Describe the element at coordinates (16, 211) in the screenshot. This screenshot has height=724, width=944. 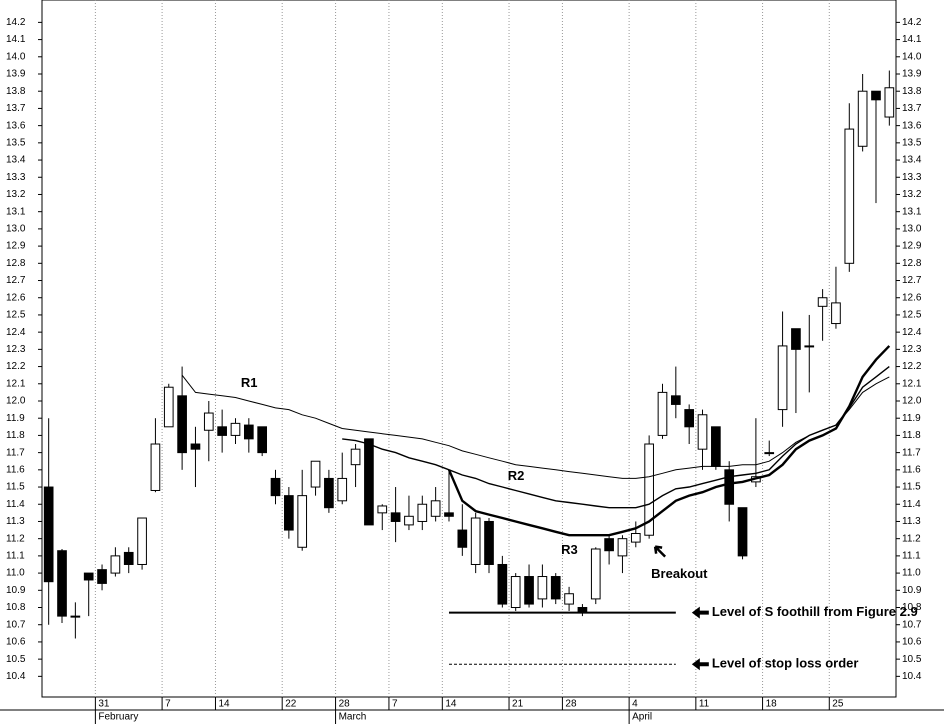
I see `y-tick-label: 13.1` at that location.